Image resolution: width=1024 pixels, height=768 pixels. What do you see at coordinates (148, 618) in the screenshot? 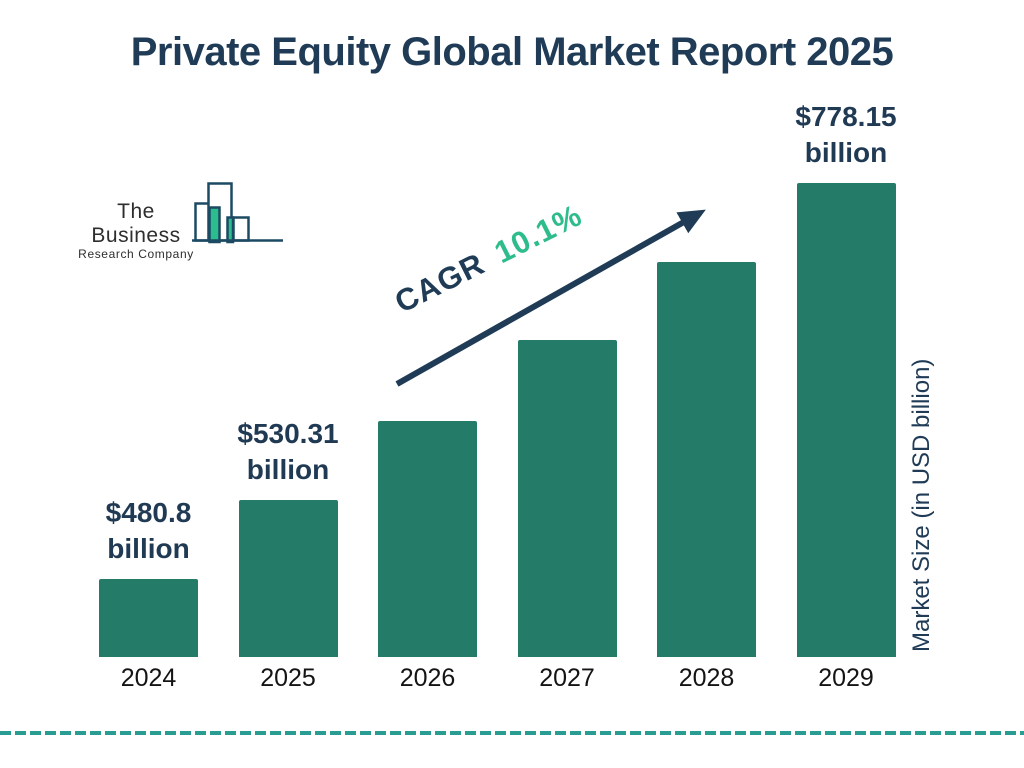
I see `bar-2024` at bounding box center [148, 618].